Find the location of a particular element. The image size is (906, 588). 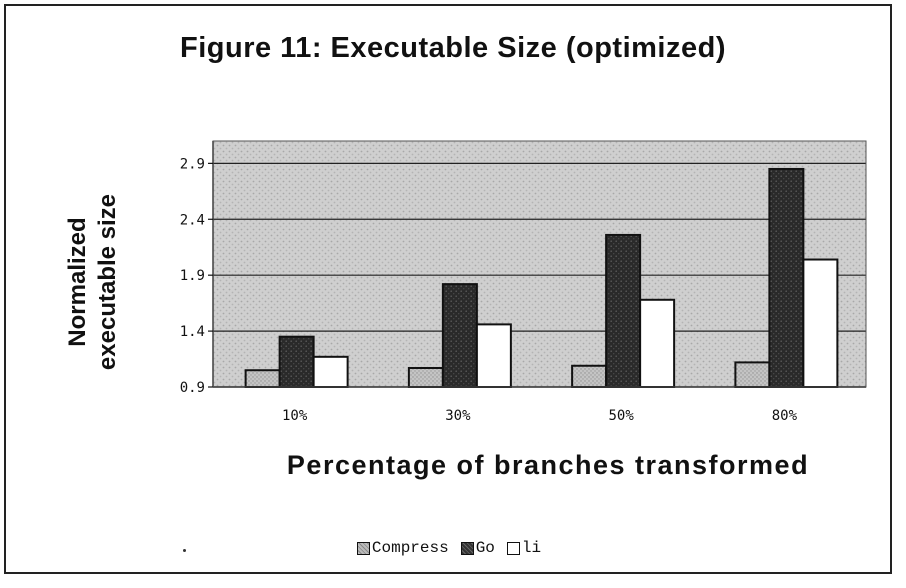

legend-item-compress: Compress is located at coordinates (402, 548).